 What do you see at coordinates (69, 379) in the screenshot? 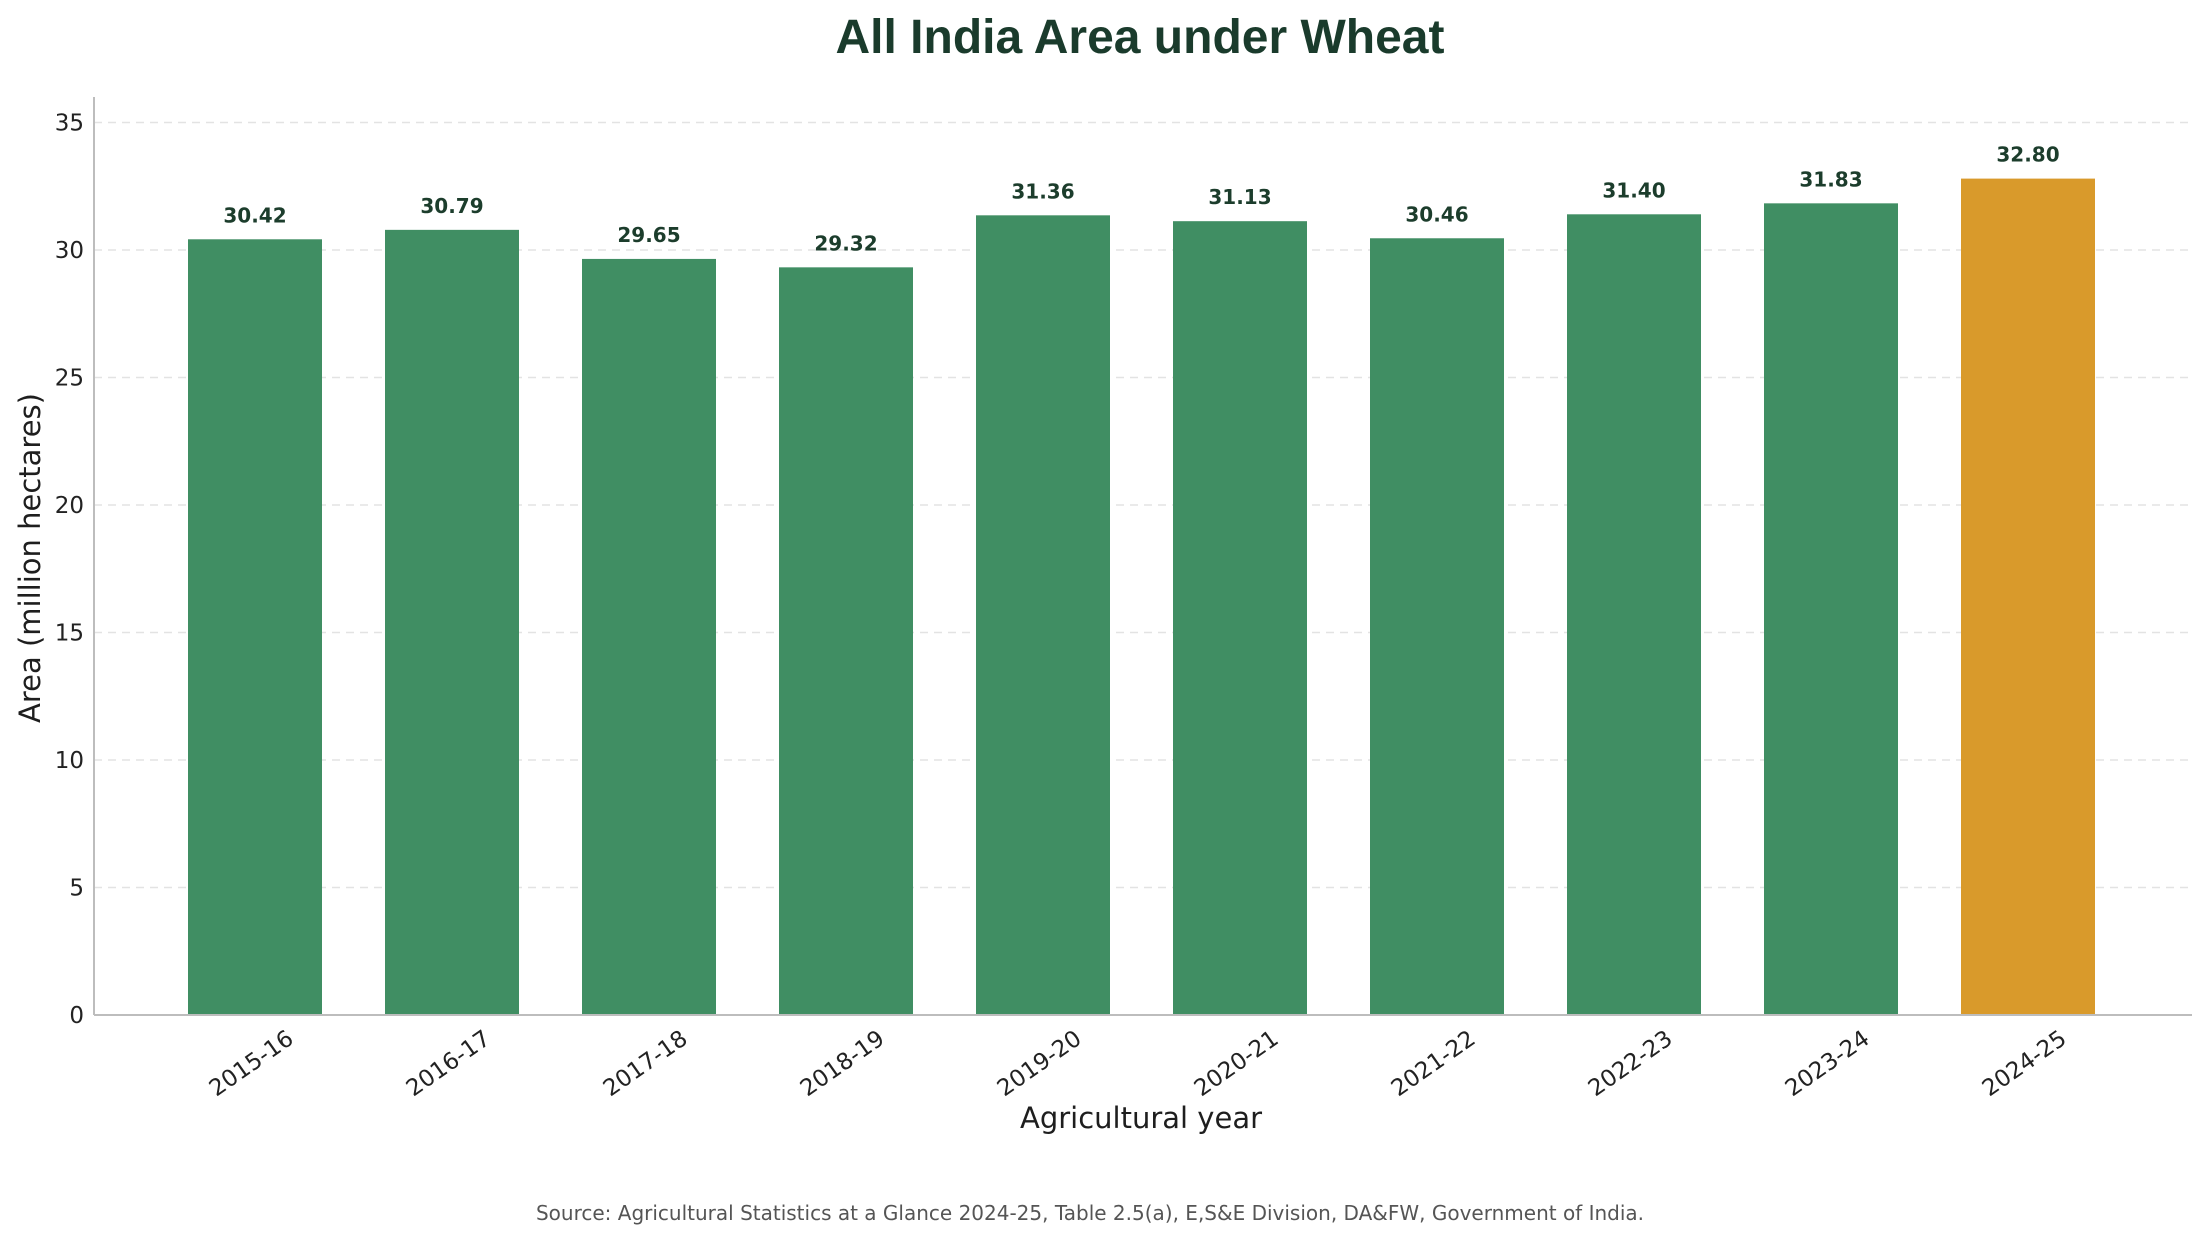
I see `y-tick-label: 25` at bounding box center [69, 379].